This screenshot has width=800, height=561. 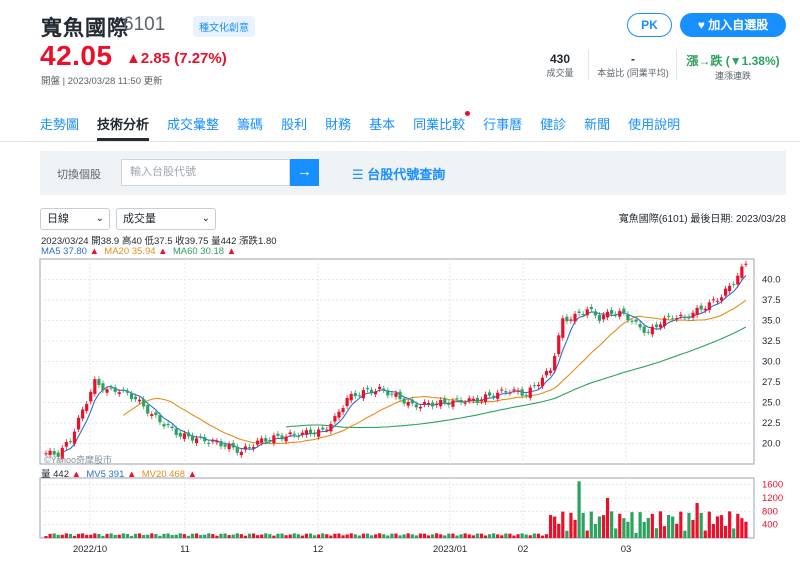 What do you see at coordinates (224, 26) in the screenshot?
I see `industry-tag: 種文化創意` at bounding box center [224, 26].